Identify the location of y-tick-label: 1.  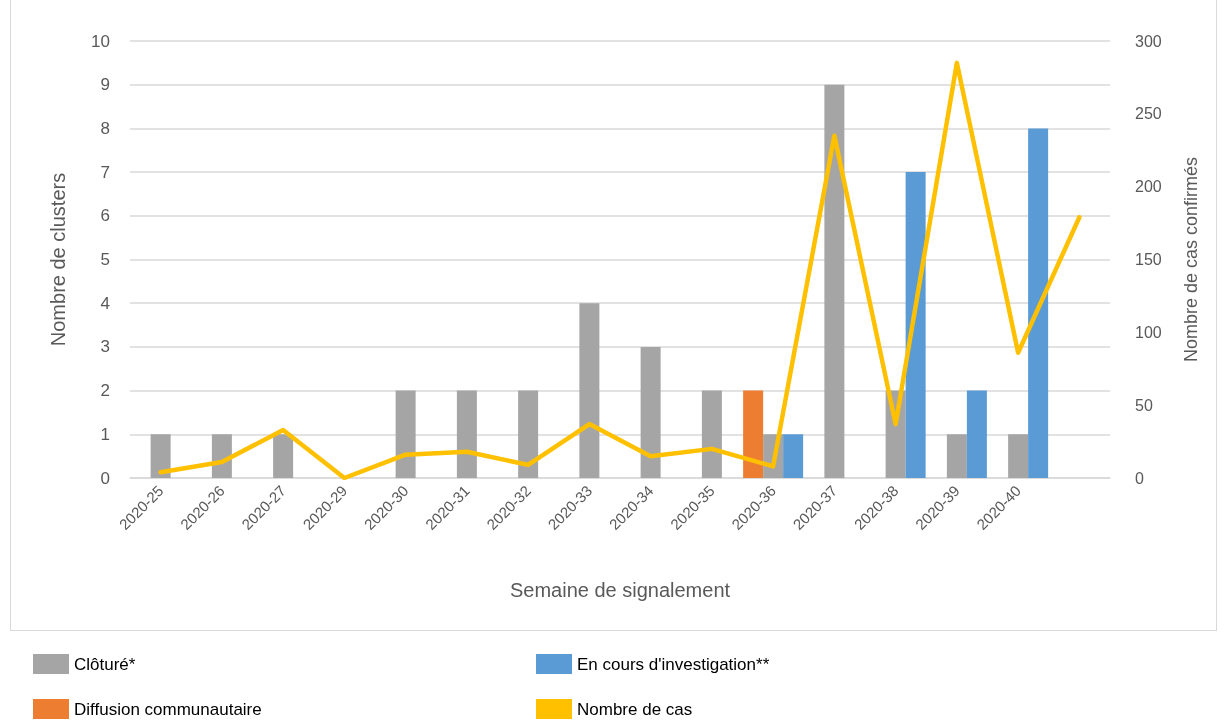
(105, 434).